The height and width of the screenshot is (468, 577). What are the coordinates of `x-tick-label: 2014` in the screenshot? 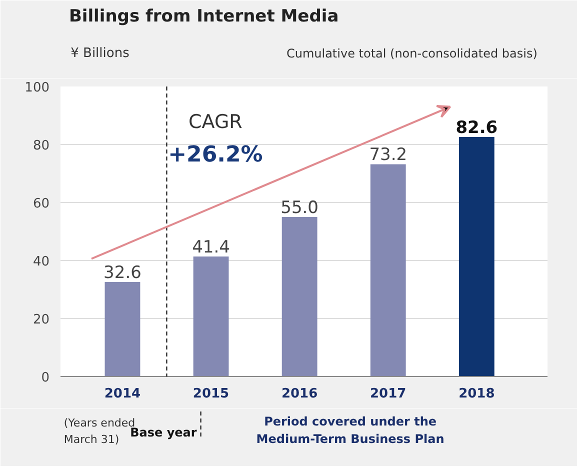 It's located at (122, 394).